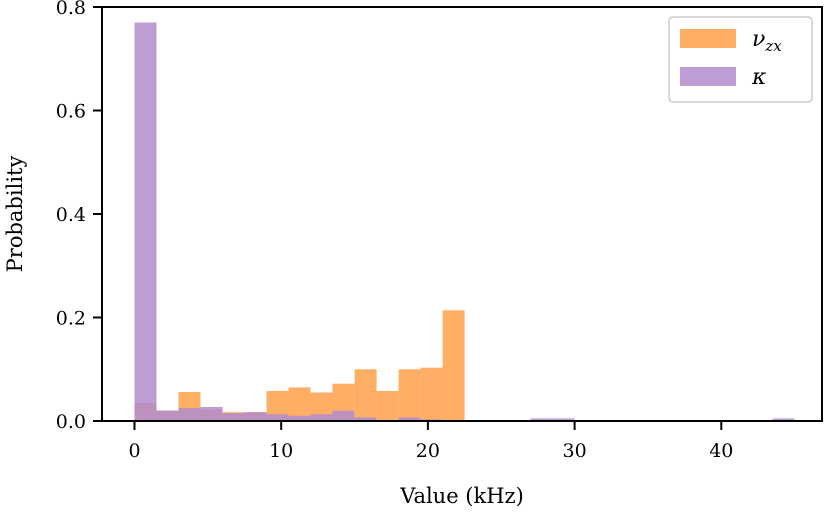  What do you see at coordinates (134, 451) in the screenshot?
I see `x-tick-label: 0` at bounding box center [134, 451].